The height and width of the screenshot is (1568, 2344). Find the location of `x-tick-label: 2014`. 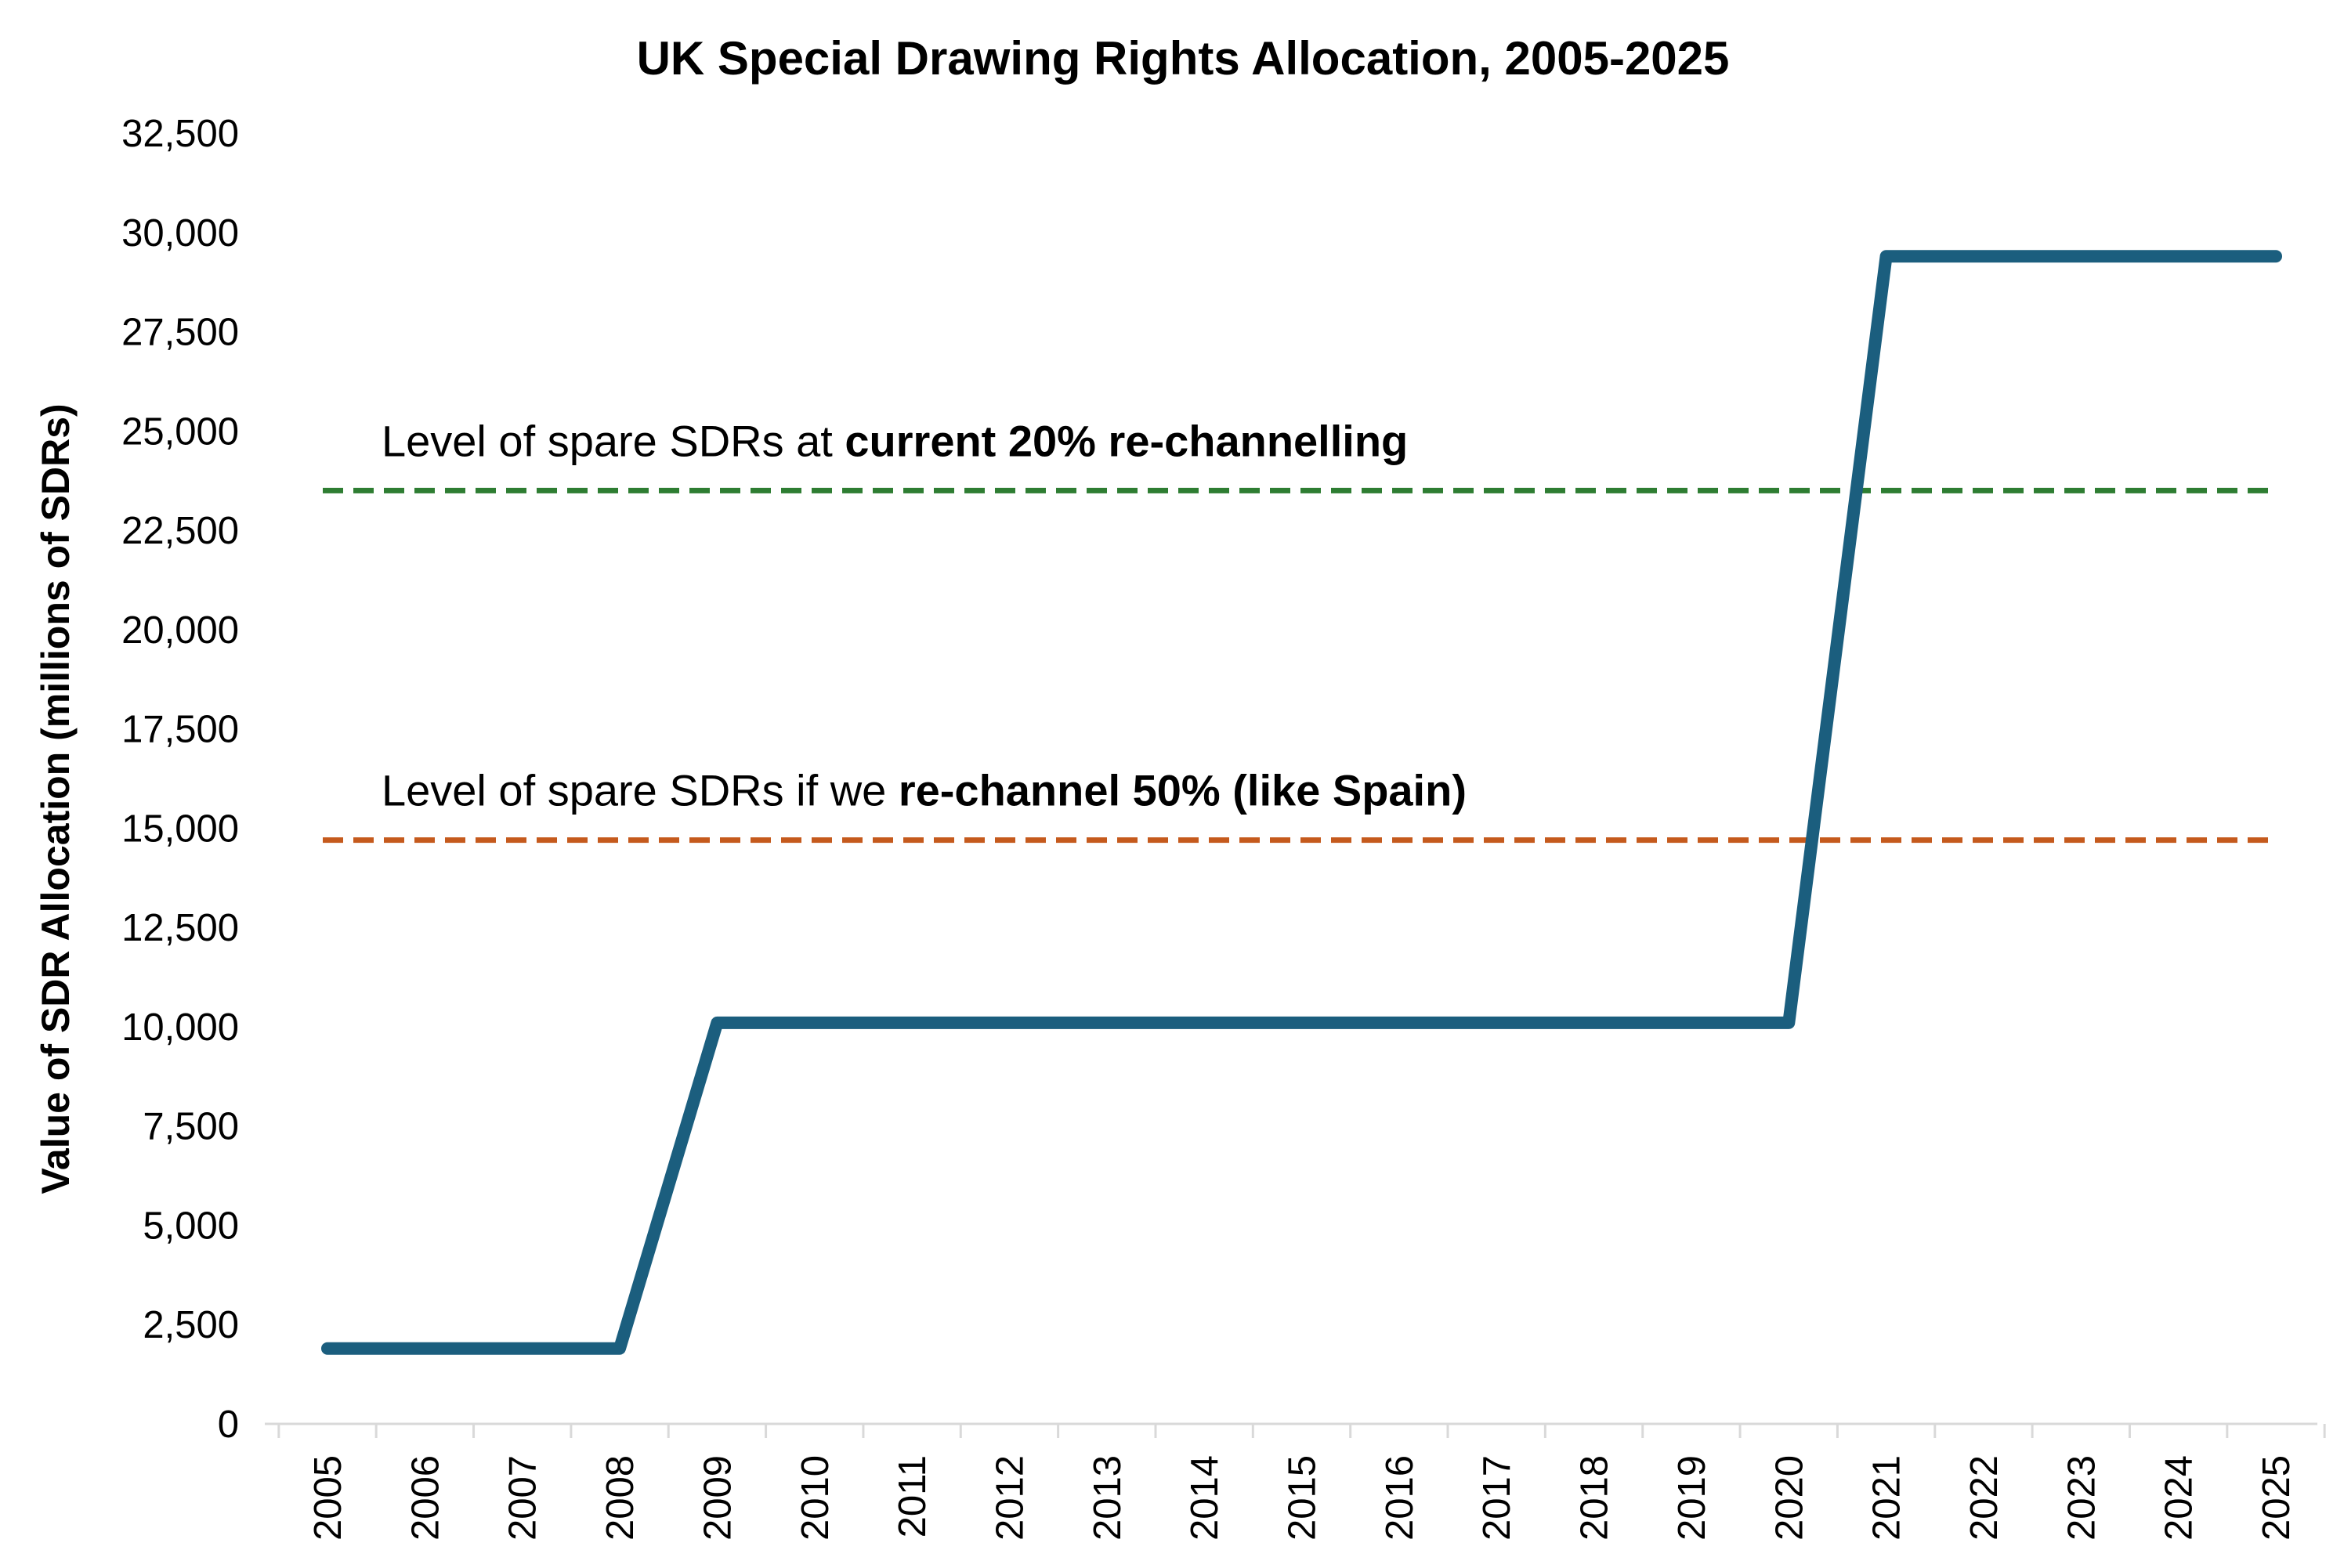

x-tick-label: 2014 is located at coordinates (1205, 1498).